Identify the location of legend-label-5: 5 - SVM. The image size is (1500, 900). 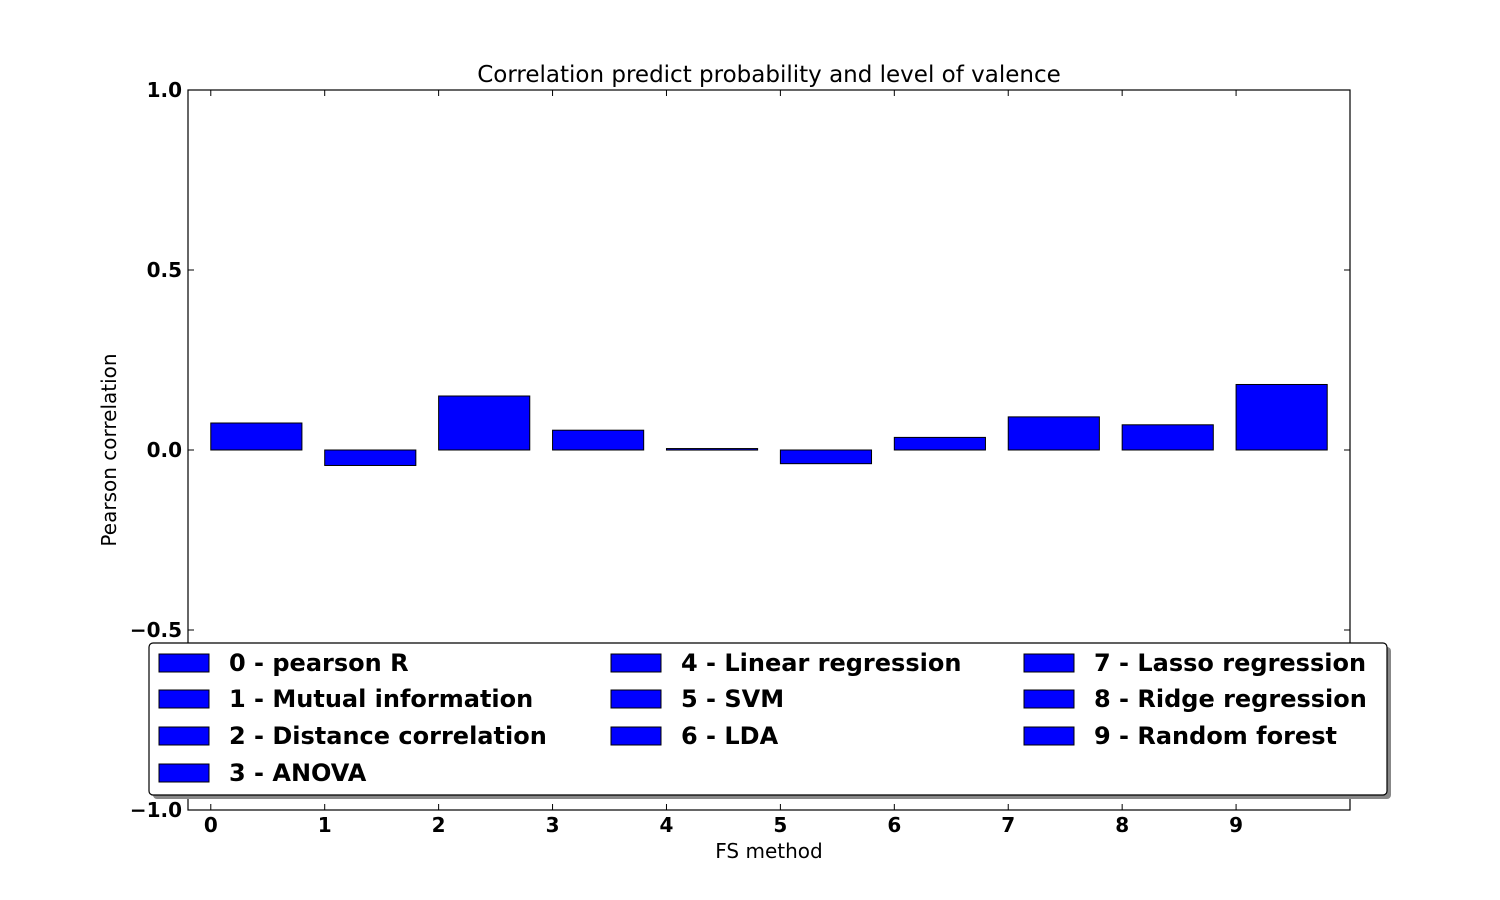
(732, 699).